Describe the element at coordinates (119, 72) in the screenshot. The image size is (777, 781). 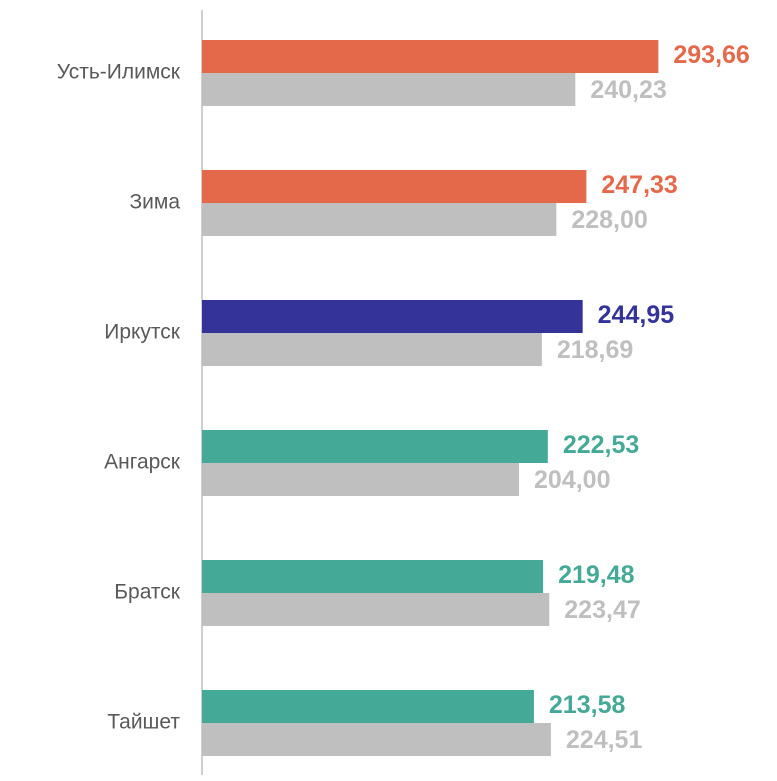
I see `category-label: Усть-Илимск` at that location.